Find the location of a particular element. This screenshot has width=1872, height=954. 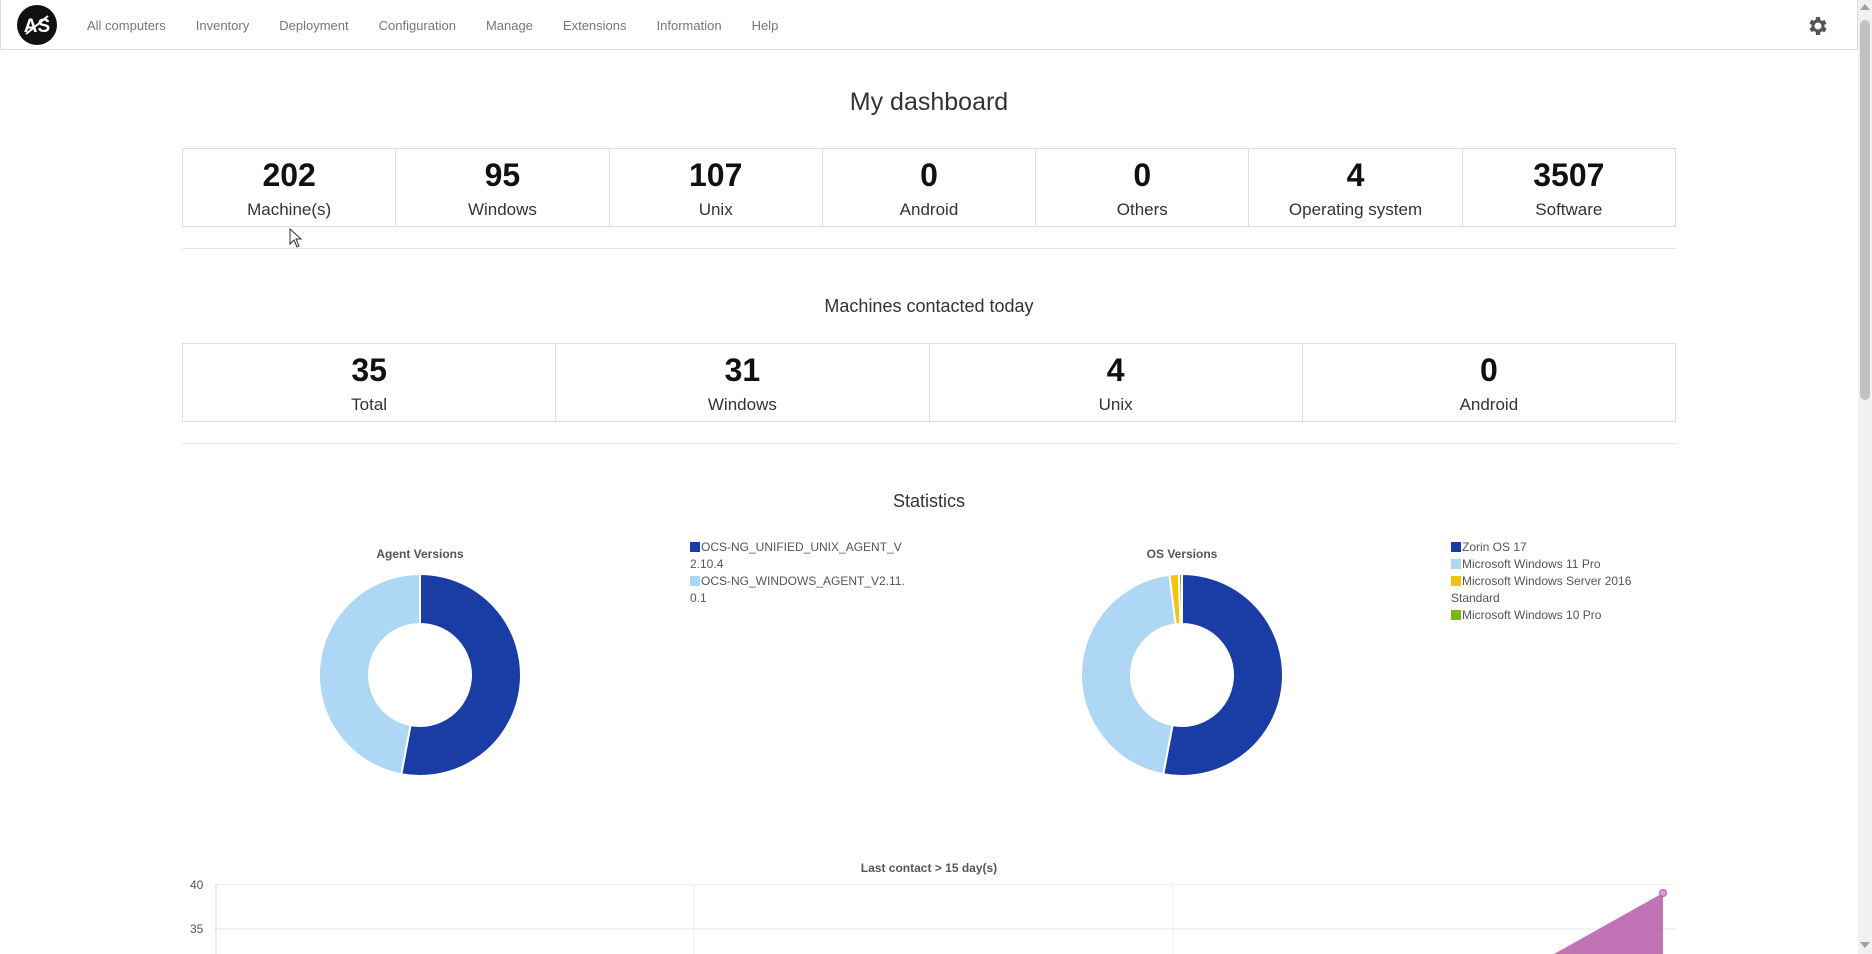

statistics-title: Statistics is located at coordinates (929, 501).